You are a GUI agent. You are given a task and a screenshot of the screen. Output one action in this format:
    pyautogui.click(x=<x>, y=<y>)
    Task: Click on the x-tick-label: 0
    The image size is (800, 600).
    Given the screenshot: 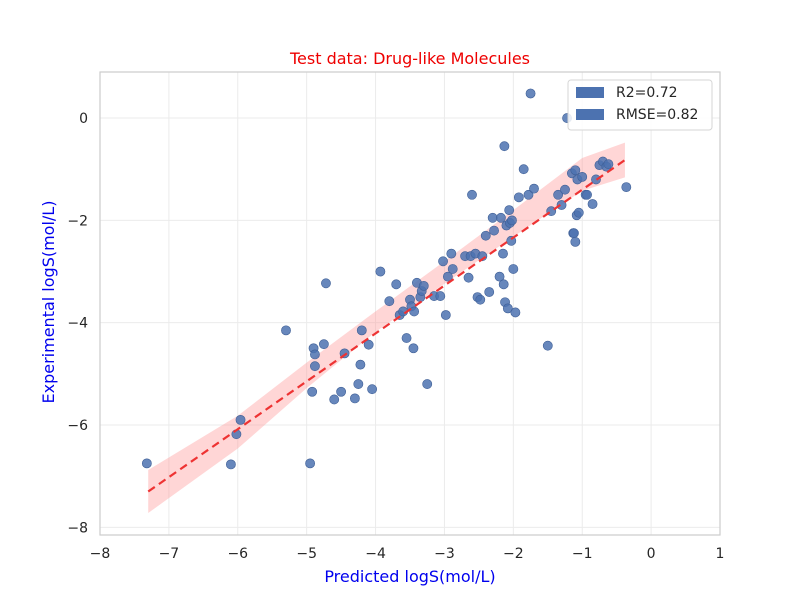 What is the action you would take?
    pyautogui.click(x=651, y=554)
    